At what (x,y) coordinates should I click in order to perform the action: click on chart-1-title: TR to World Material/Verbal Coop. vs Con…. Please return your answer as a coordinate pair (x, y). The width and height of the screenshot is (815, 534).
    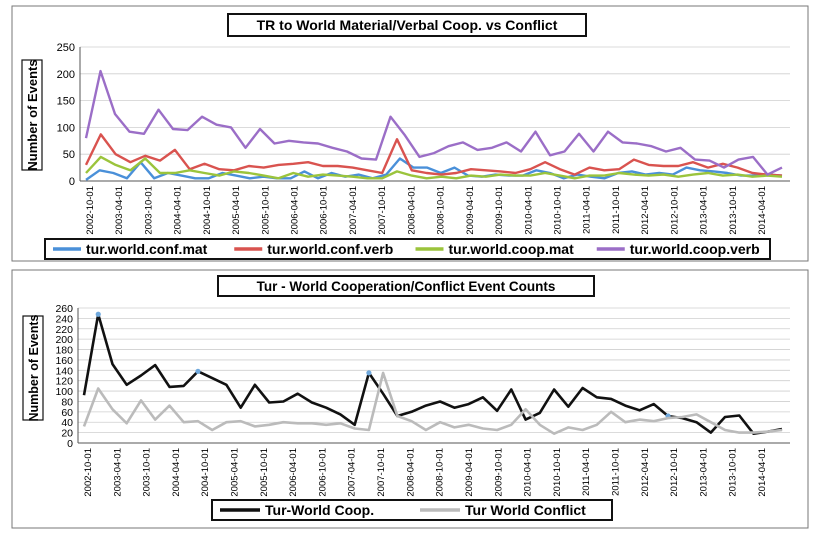
    Looking at the image, I should click on (407, 25).